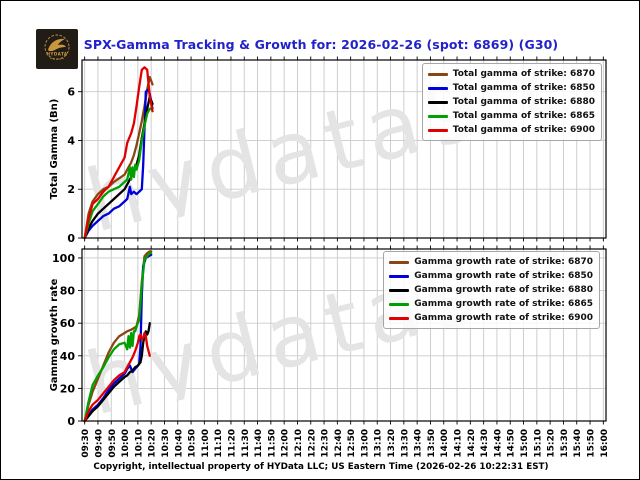 This screenshot has width=640, height=480. Describe the element at coordinates (445, 443) in the screenshot. I see `x-tick-label: 14:00` at that location.